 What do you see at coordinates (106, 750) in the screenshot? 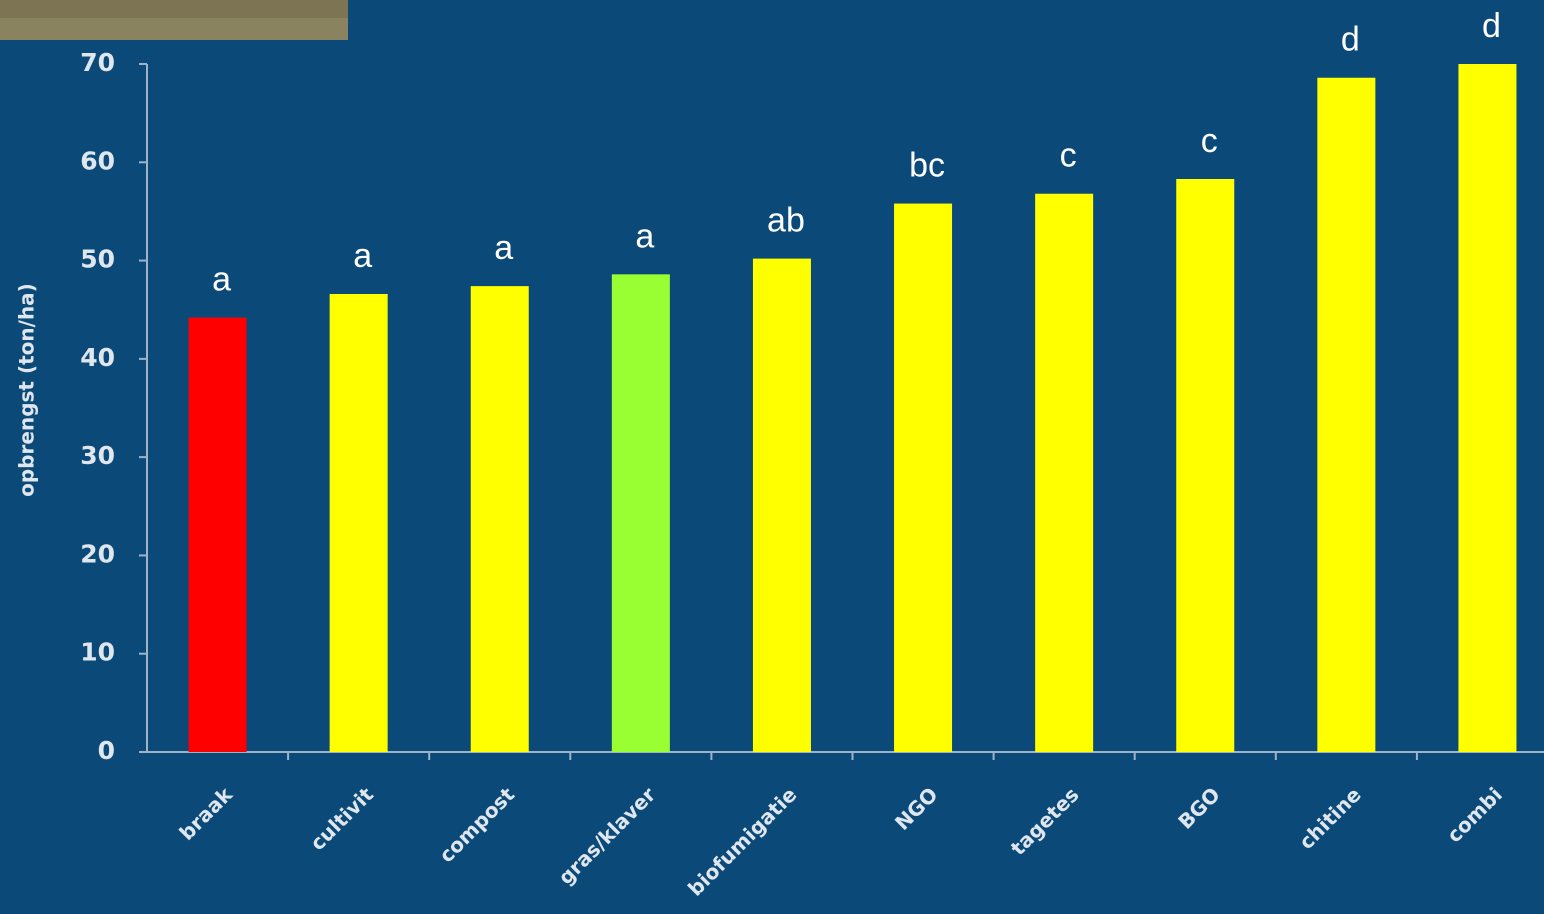
I see `y-tick-label: 0` at bounding box center [106, 750].